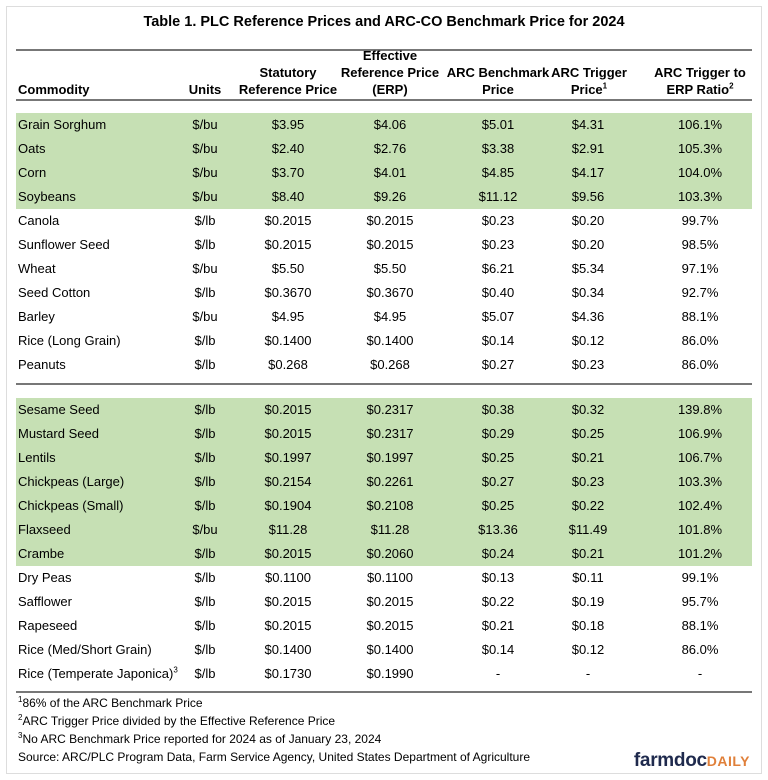  Describe the element at coordinates (700, 268) in the screenshot. I see `ratio-cell: 97.1%` at that location.